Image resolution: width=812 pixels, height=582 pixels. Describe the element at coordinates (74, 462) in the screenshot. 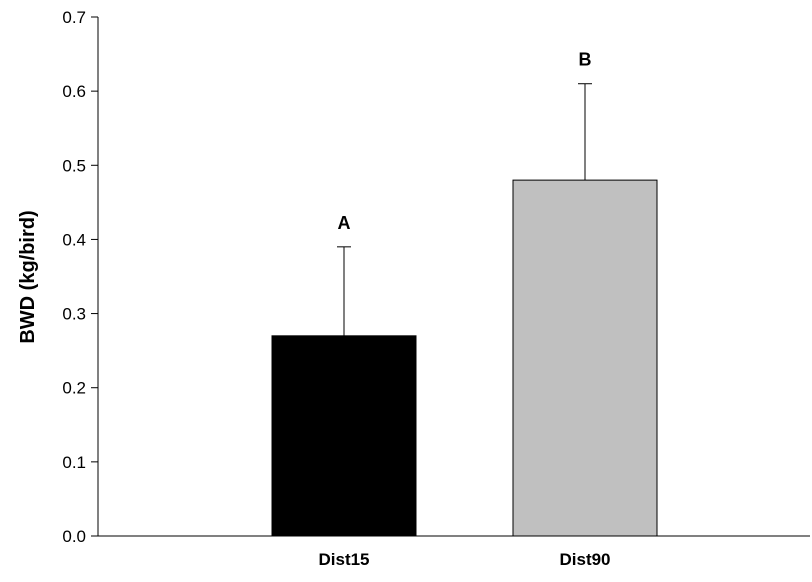

I see `y-tick-label: 0.1` at that location.